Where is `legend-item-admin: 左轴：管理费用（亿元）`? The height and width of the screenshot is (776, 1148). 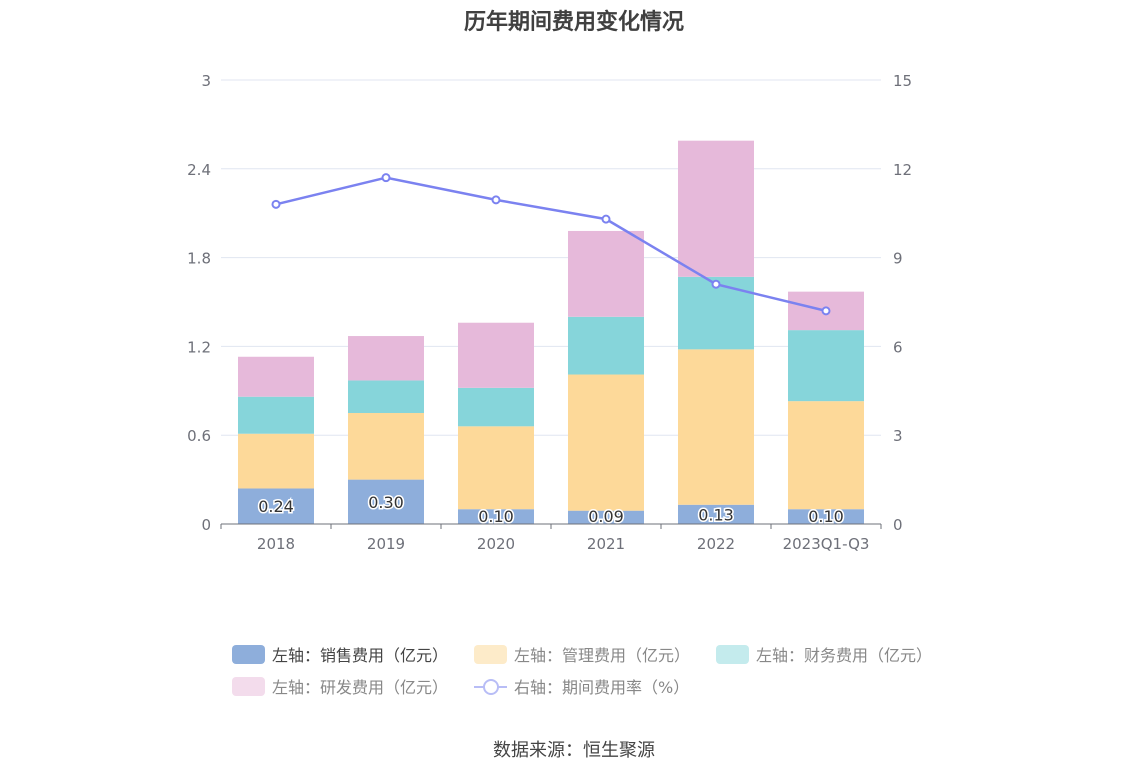 legend-item-admin: 左轴：管理费用（亿元） is located at coordinates (582, 654).